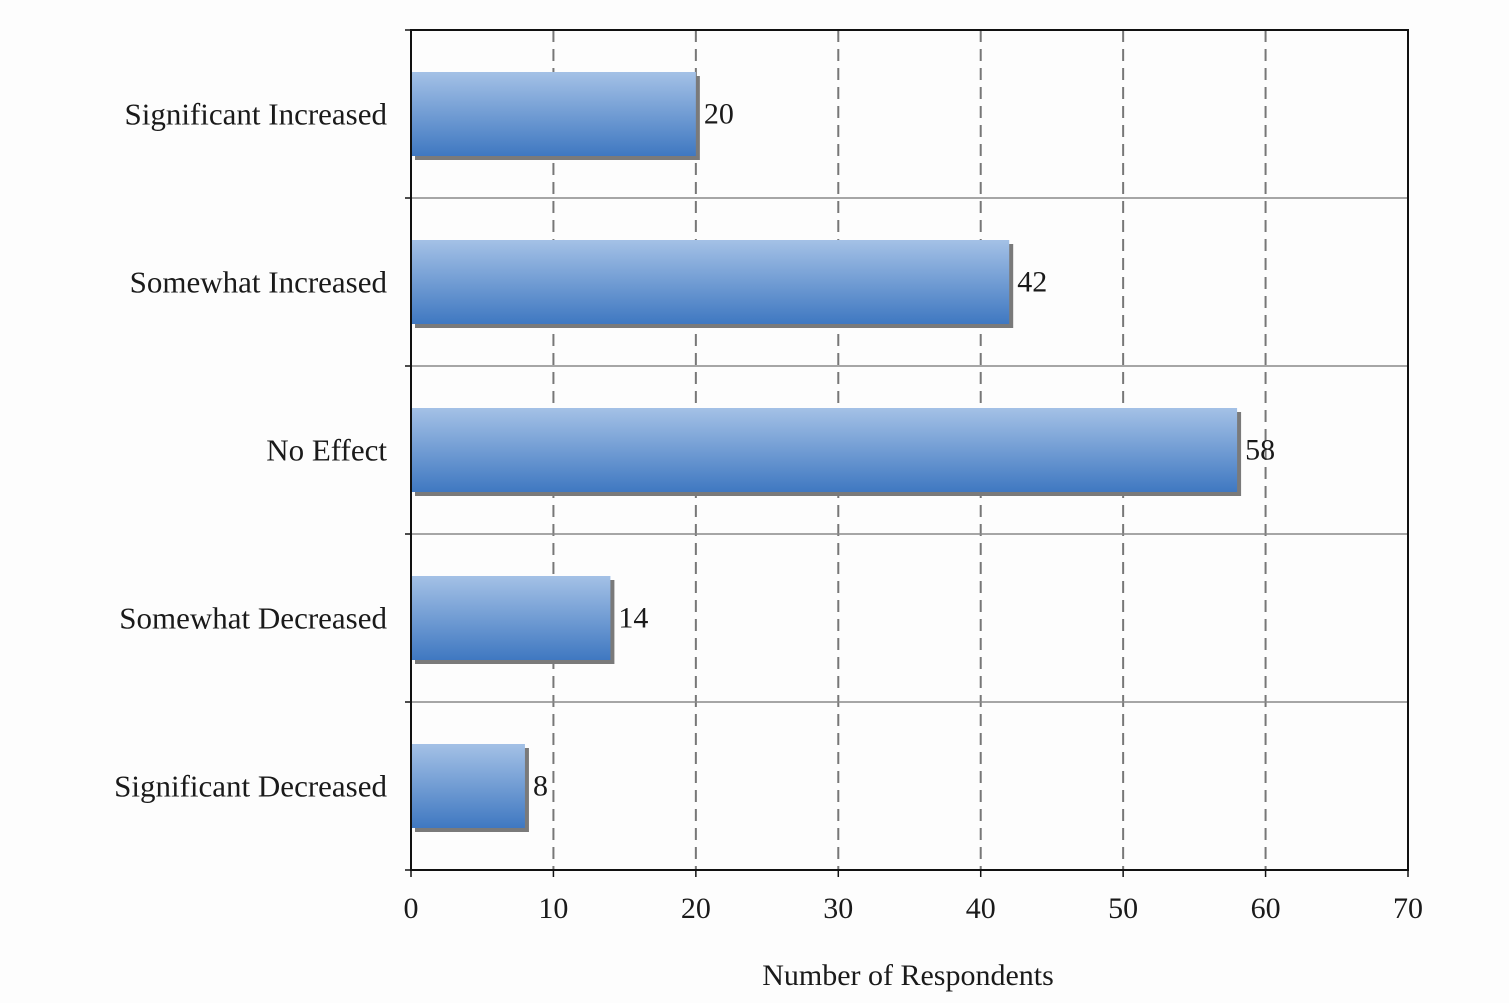  I want to click on bar-no-effect, so click(824, 450).